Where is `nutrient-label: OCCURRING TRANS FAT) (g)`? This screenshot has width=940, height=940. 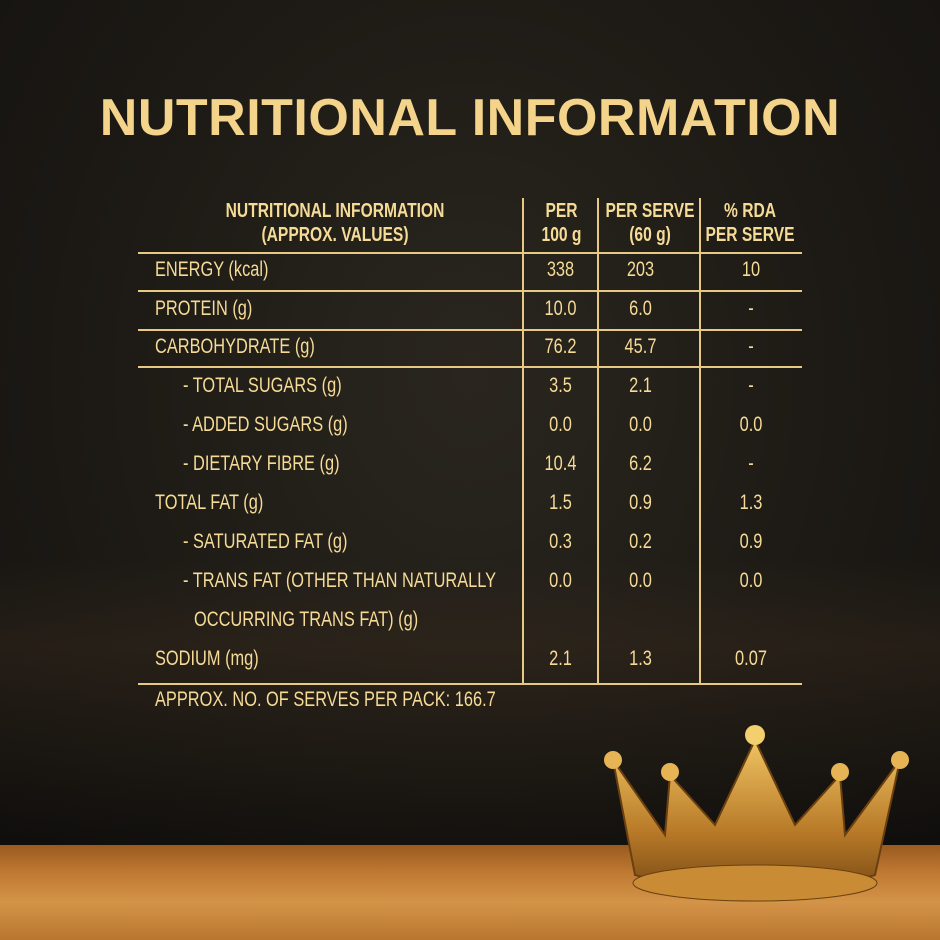 nutrient-label: OCCURRING TRANS FAT) (g) is located at coordinates (306, 619).